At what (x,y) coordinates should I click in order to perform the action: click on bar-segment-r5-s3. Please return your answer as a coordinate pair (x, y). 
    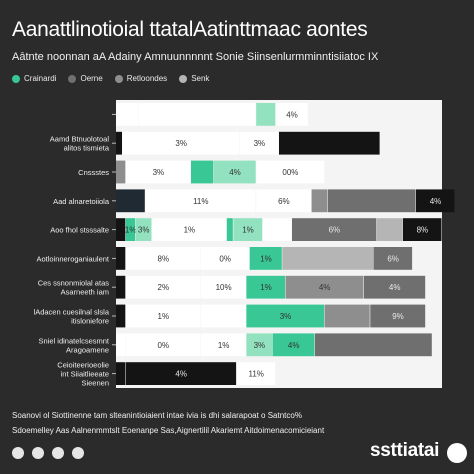
    Looking at the image, I should click on (143, 229).